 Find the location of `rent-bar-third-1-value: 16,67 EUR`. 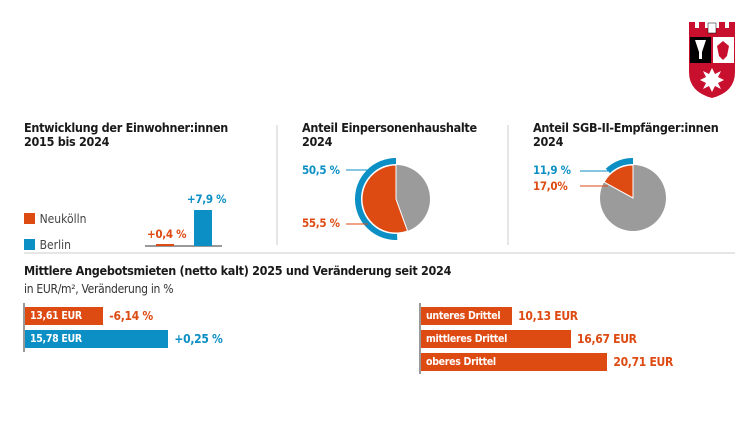

rent-bar-third-1-value: 16,67 EUR is located at coordinates (607, 339).